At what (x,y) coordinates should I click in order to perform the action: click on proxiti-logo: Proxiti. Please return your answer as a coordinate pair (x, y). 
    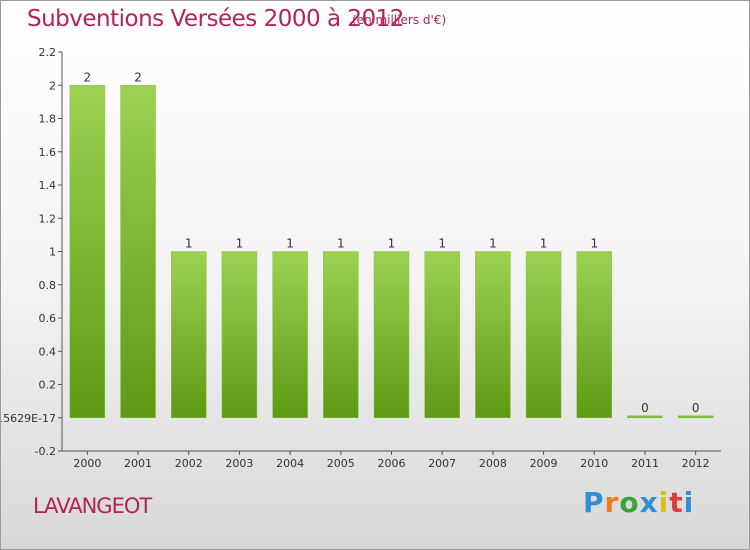
    Looking at the image, I should click on (638, 502).